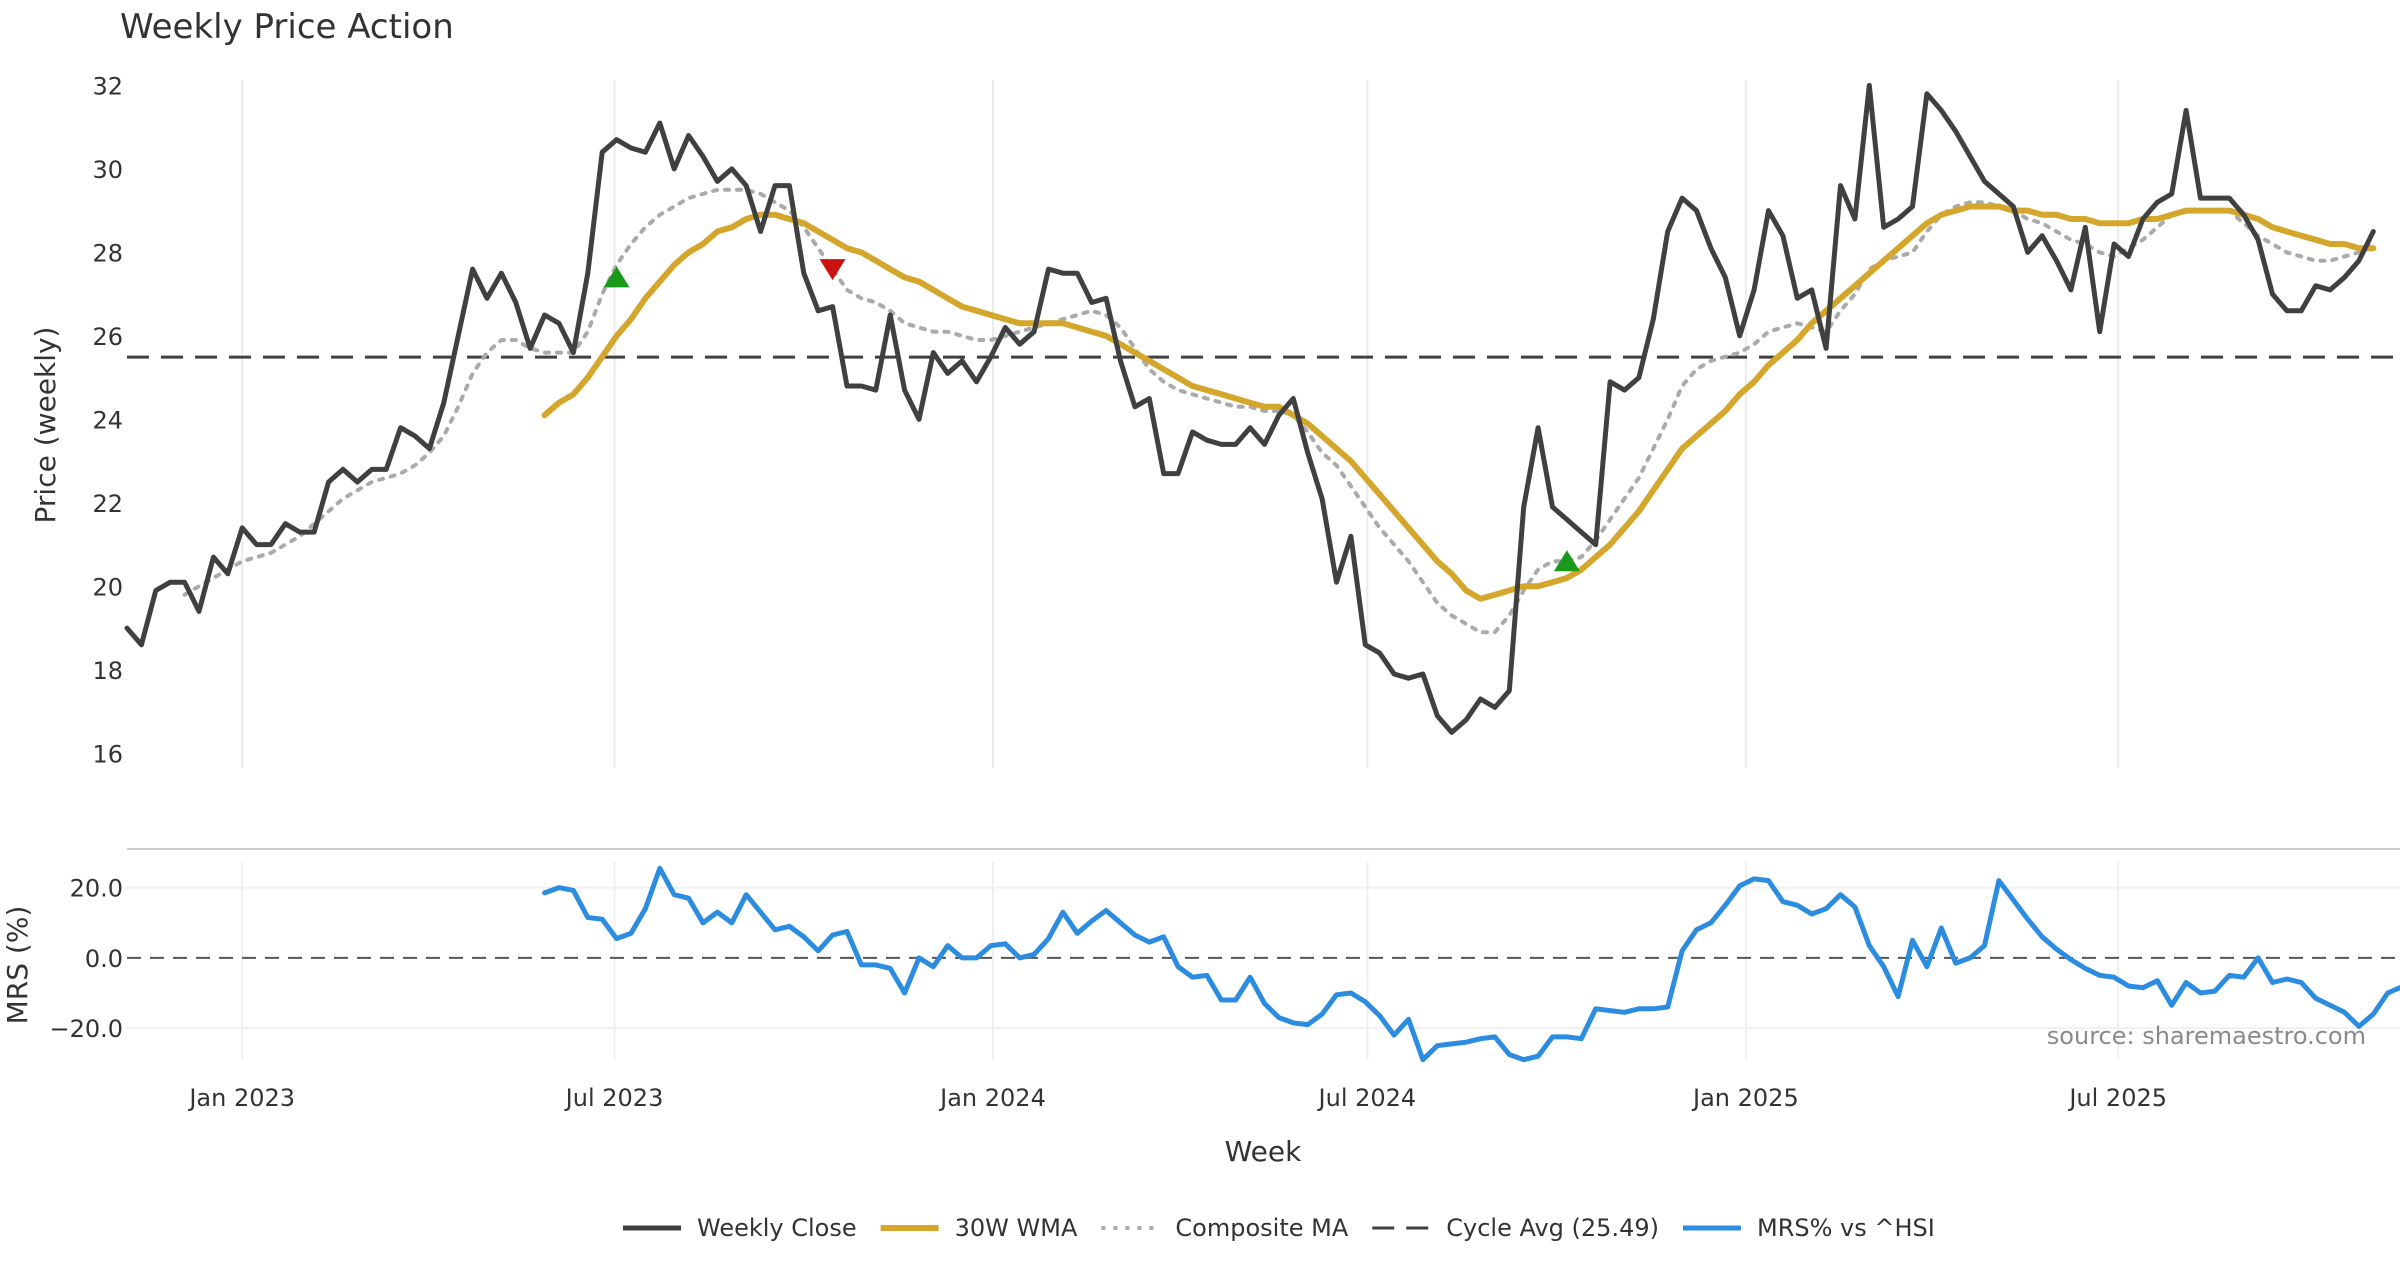  What do you see at coordinates (1263, 1151) in the screenshot?
I see `x-axis-label: Week` at bounding box center [1263, 1151].